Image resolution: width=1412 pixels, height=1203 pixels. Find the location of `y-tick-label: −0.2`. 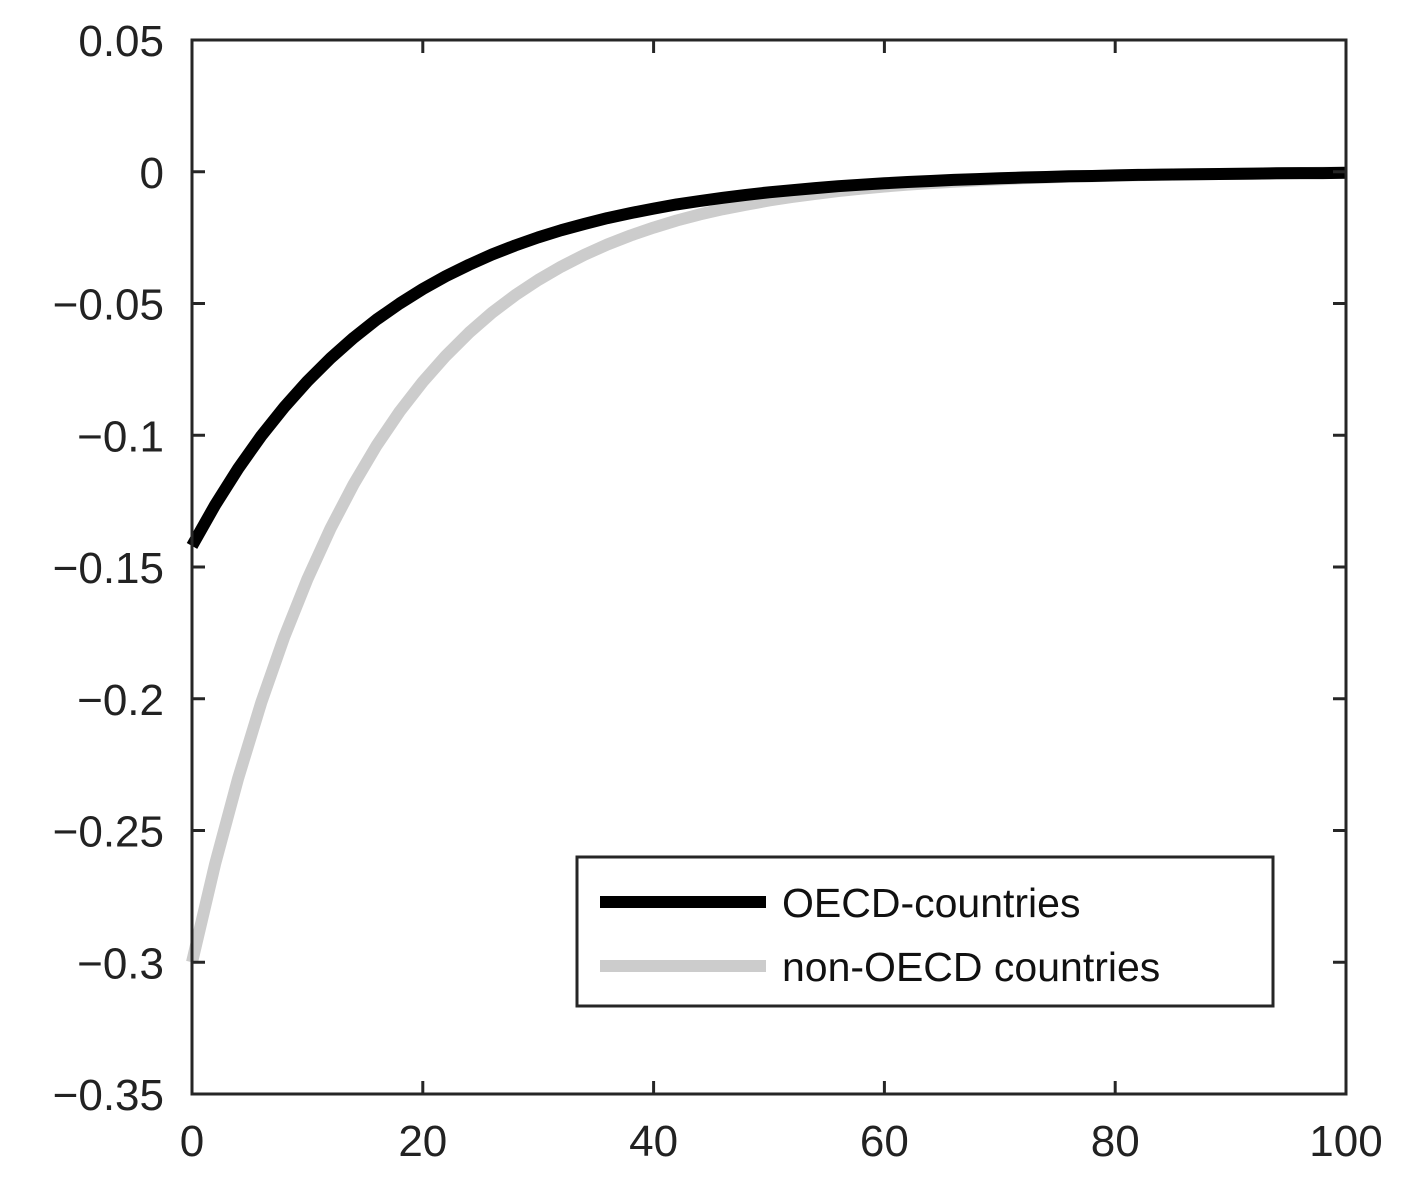

y-tick-label: −0.2 is located at coordinates (120, 700).